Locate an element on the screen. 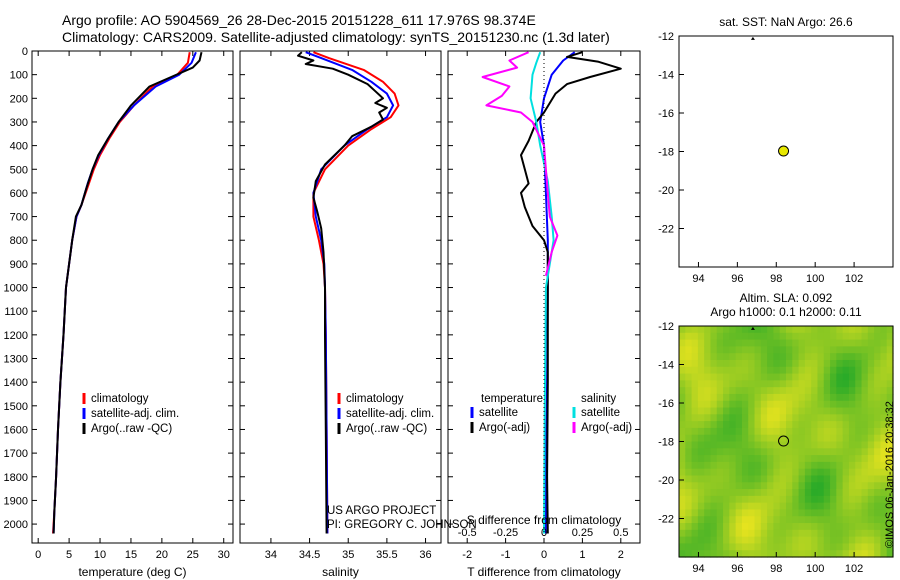 The height and width of the screenshot is (580, 900). temperature-xtick-label: 25 is located at coordinates (193, 555).